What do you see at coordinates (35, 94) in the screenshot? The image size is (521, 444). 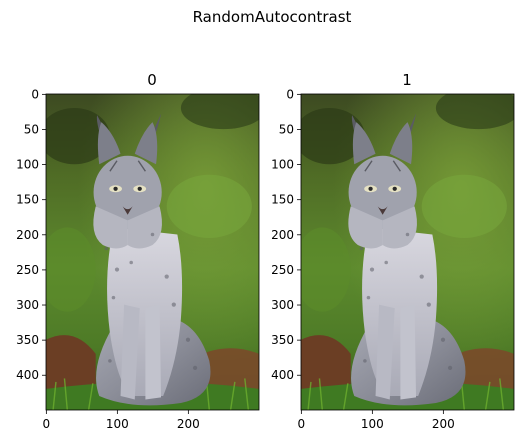 I see `panel-0-ytick-label-0: 0` at bounding box center [35, 94].